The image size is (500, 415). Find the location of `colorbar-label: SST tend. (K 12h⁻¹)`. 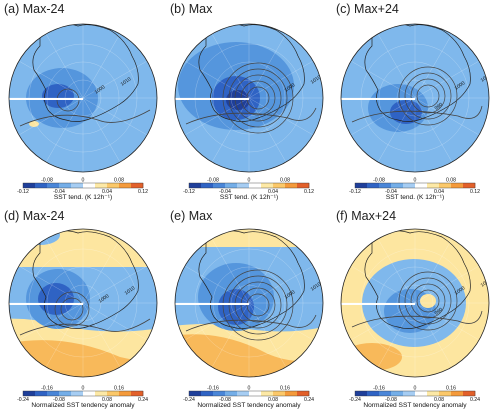

colorbar-label: SST tend. (K 12h⁻¹) is located at coordinates (249, 197).